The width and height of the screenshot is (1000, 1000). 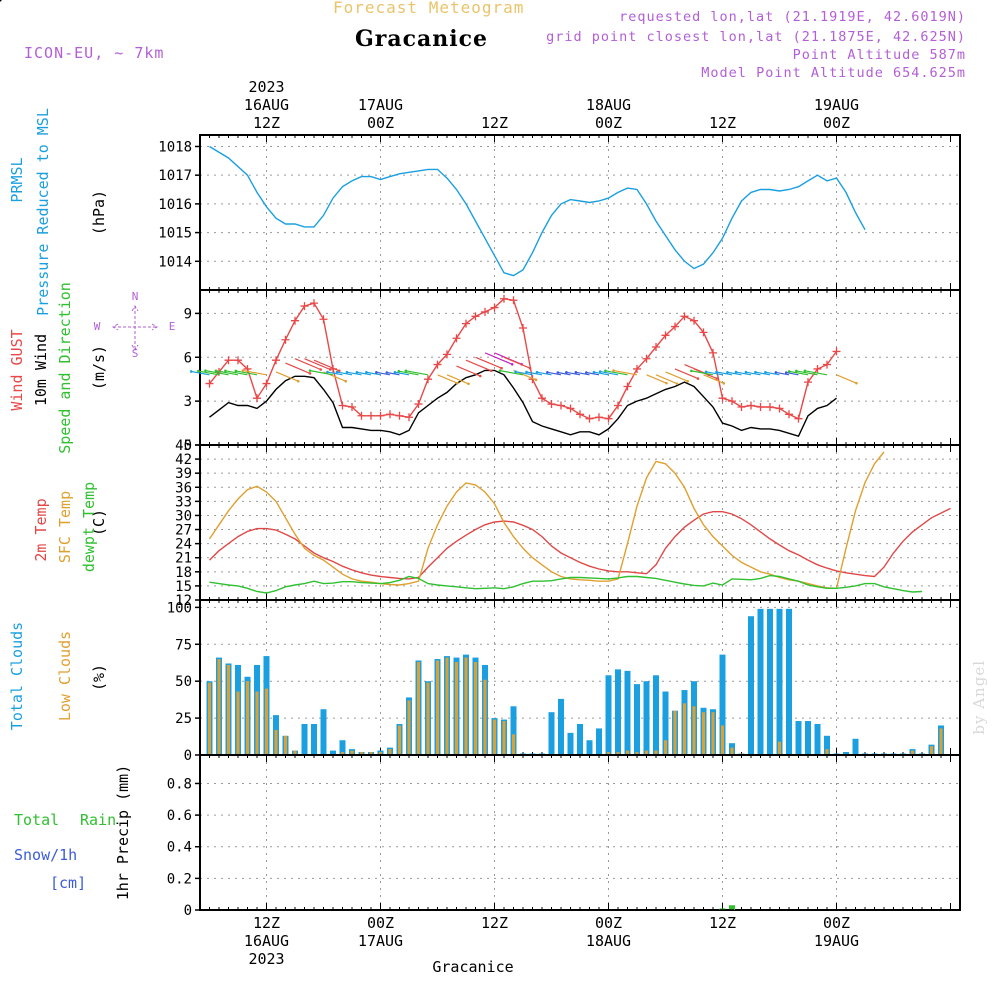 I want to click on y-tick-label: 39, so click(x=183, y=474).